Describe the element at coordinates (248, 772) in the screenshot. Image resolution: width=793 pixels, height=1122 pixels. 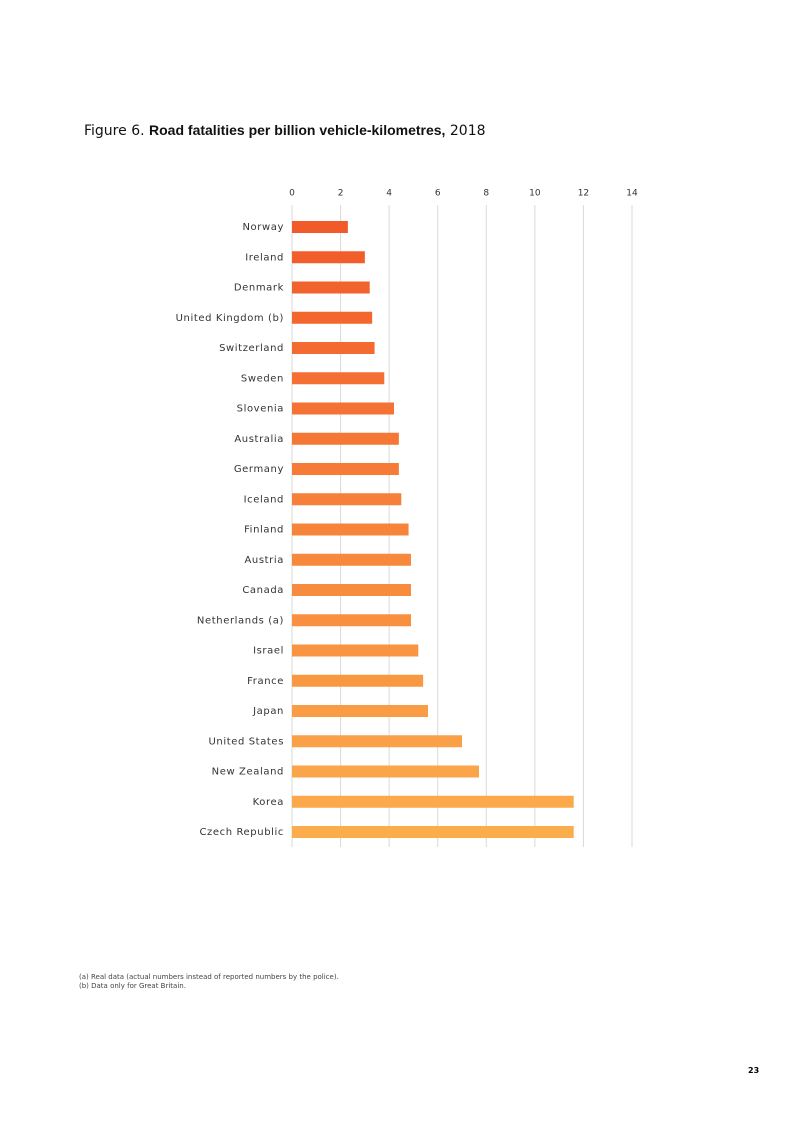
I see `y-tick-label: New Zealand` at that location.